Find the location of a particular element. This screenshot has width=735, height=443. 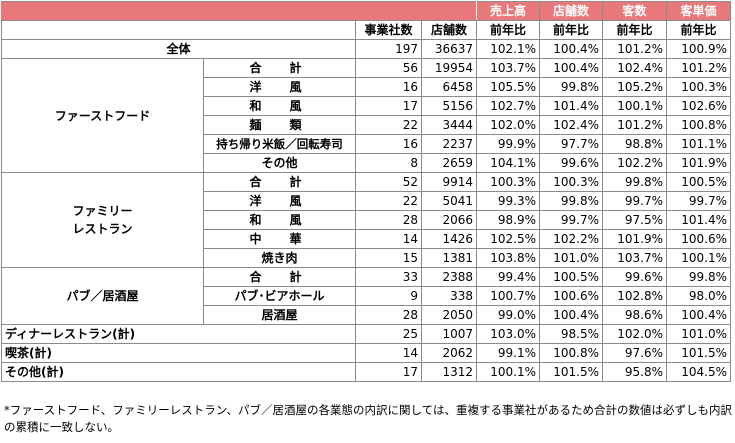

cell-value: 99.6% is located at coordinates (634, 277).